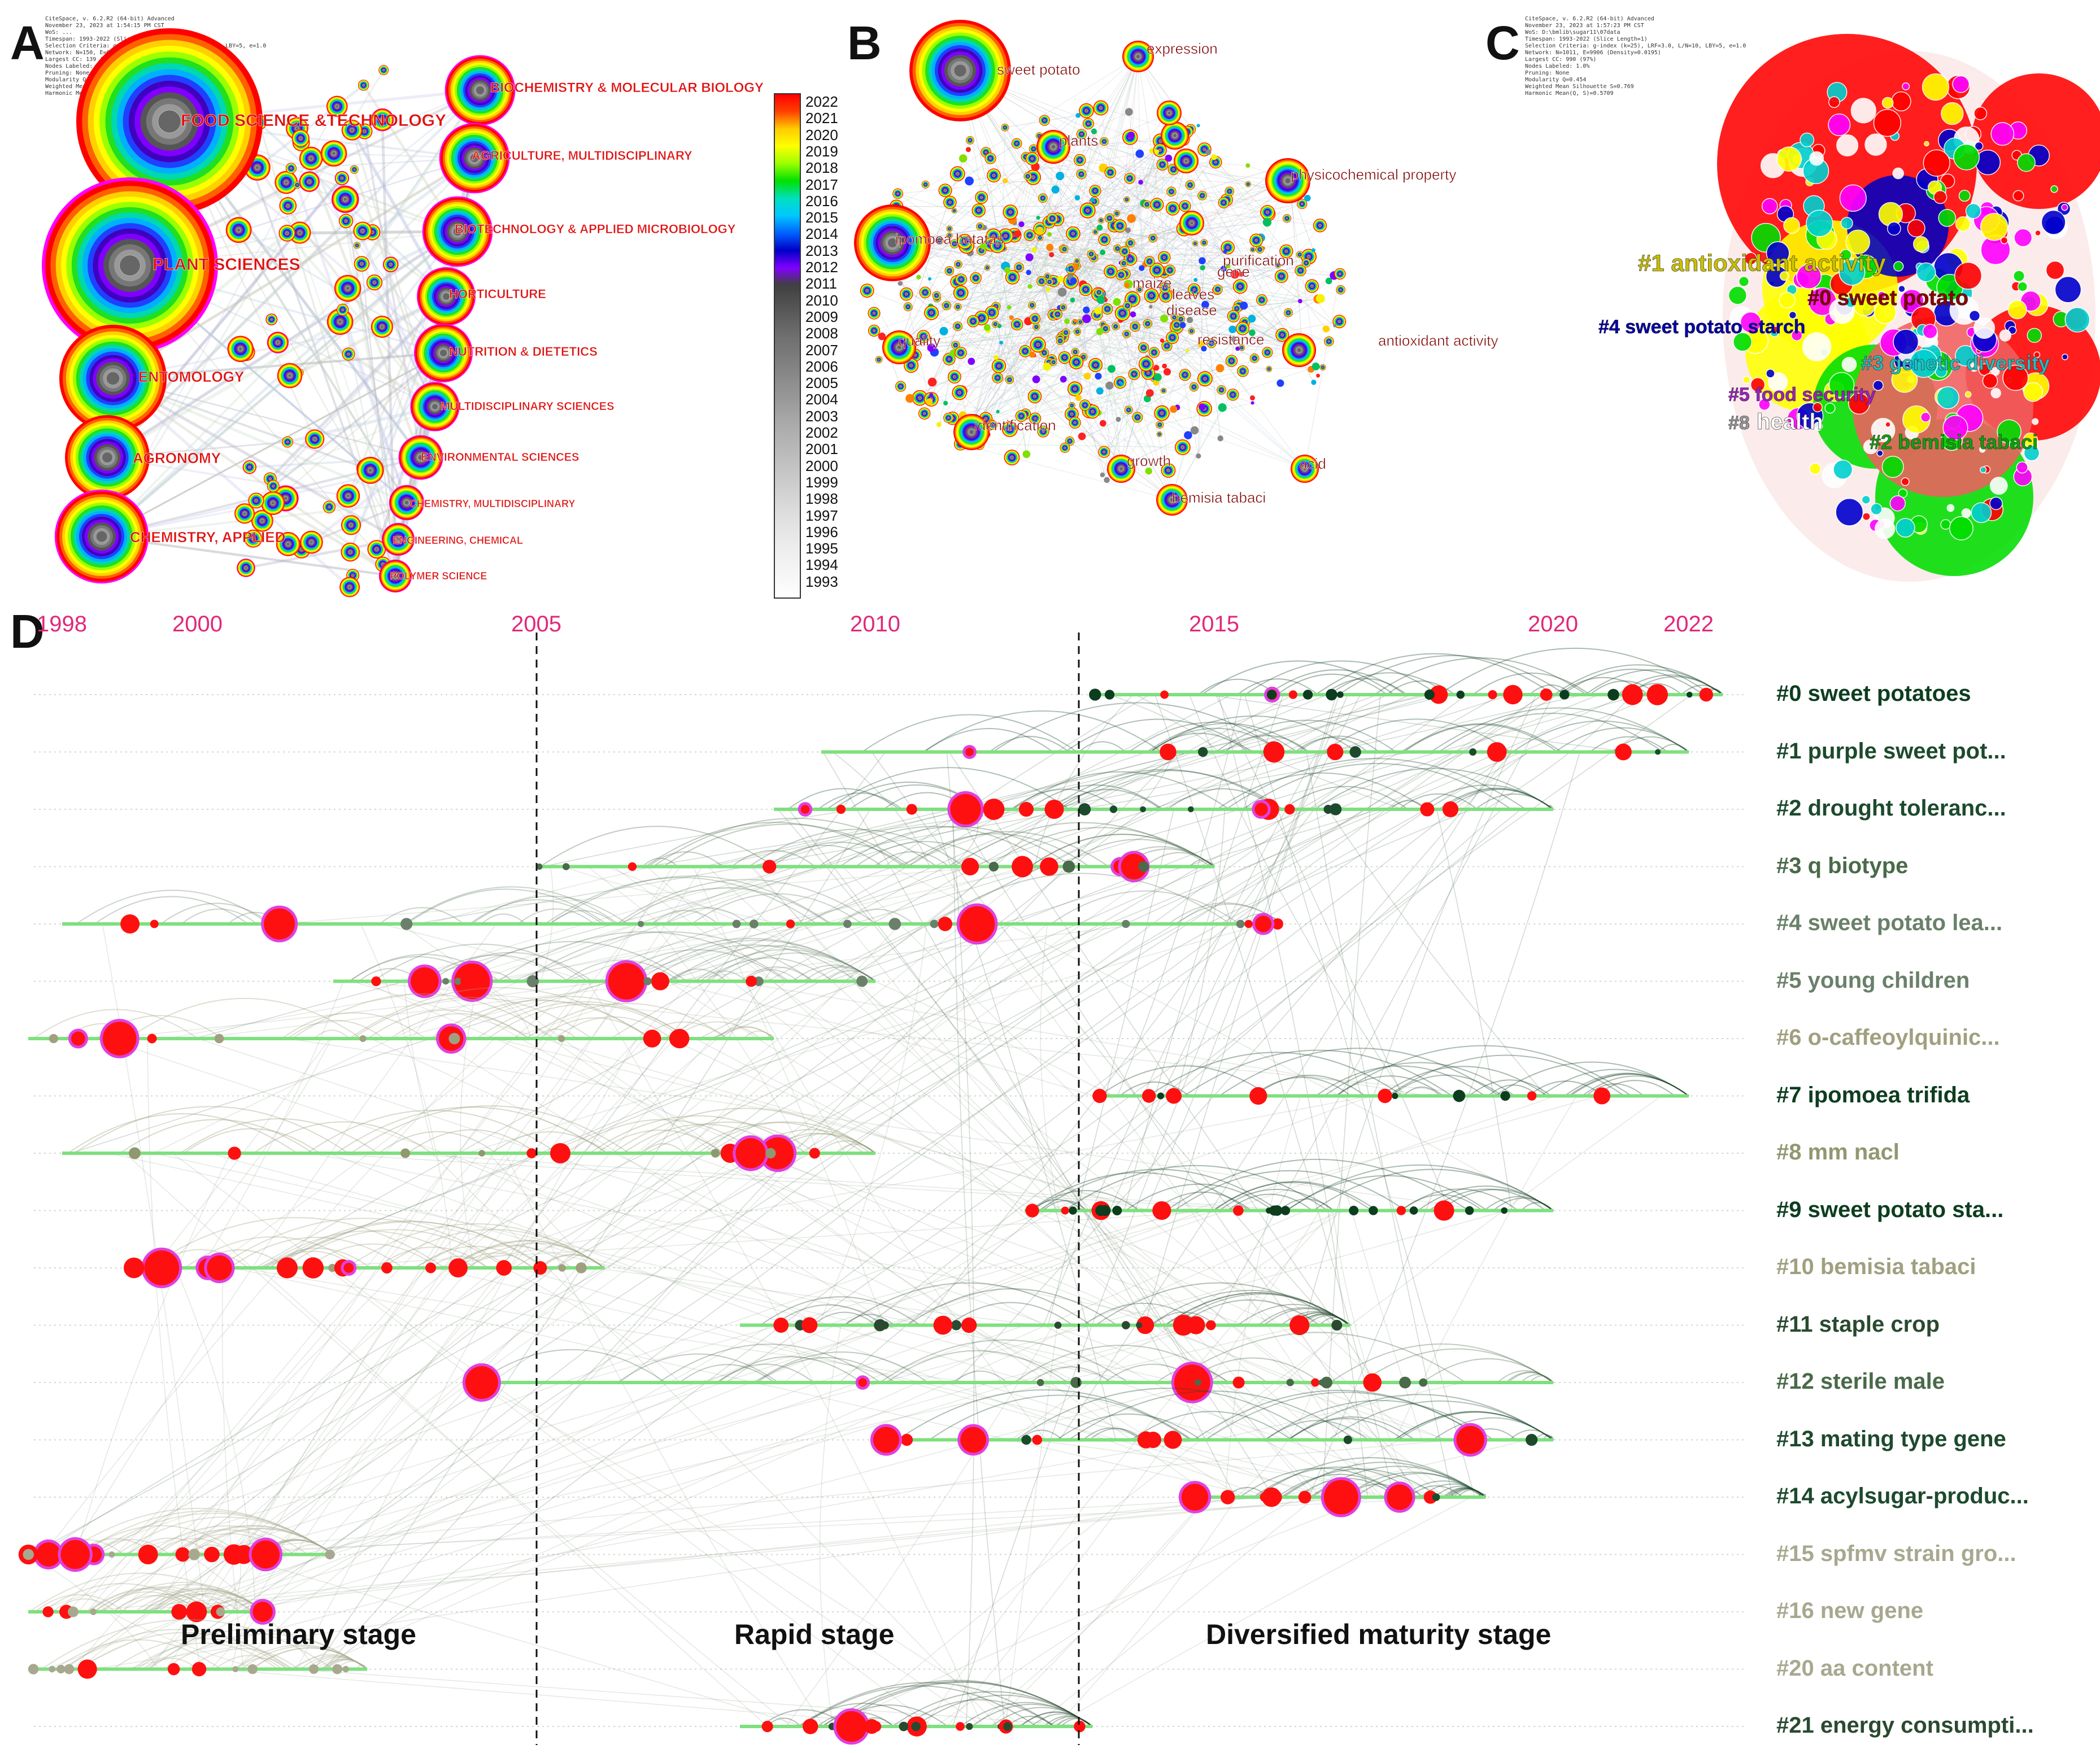 This screenshot has height=1753, width=2100. I want to click on timeline-cluster-label: #7 ipomoea trifida, so click(1873, 1094).